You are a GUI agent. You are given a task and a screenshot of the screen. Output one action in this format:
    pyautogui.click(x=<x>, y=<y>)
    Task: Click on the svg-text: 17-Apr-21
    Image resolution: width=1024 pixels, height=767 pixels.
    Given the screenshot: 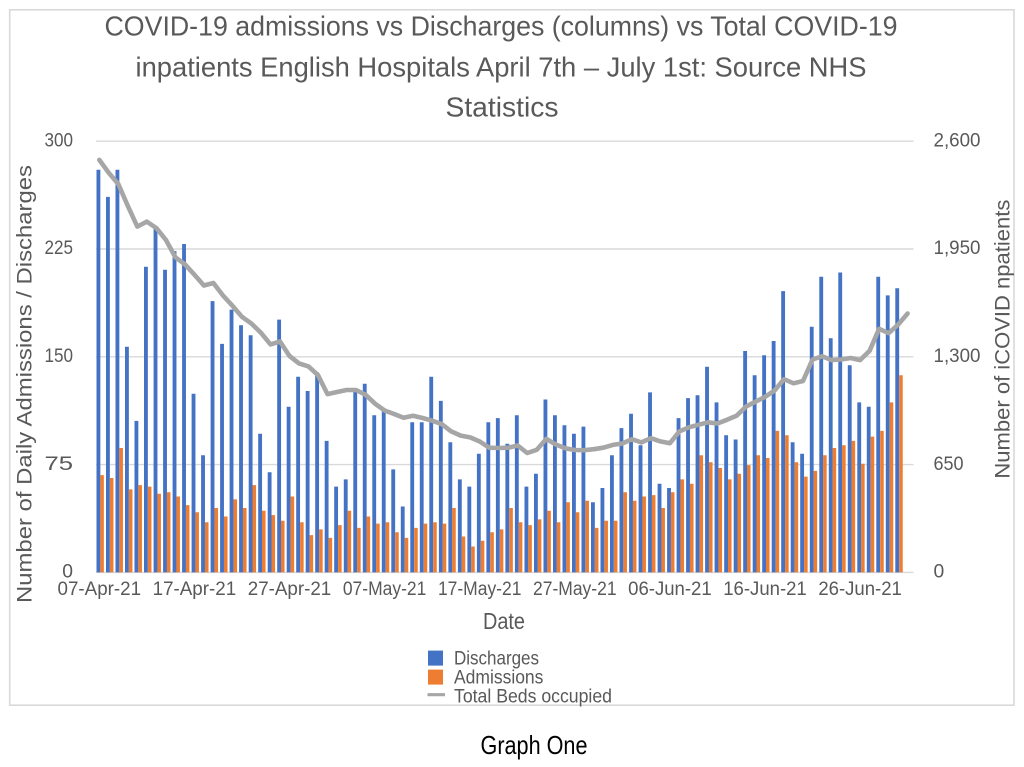 What is the action you would take?
    pyautogui.click(x=195, y=589)
    